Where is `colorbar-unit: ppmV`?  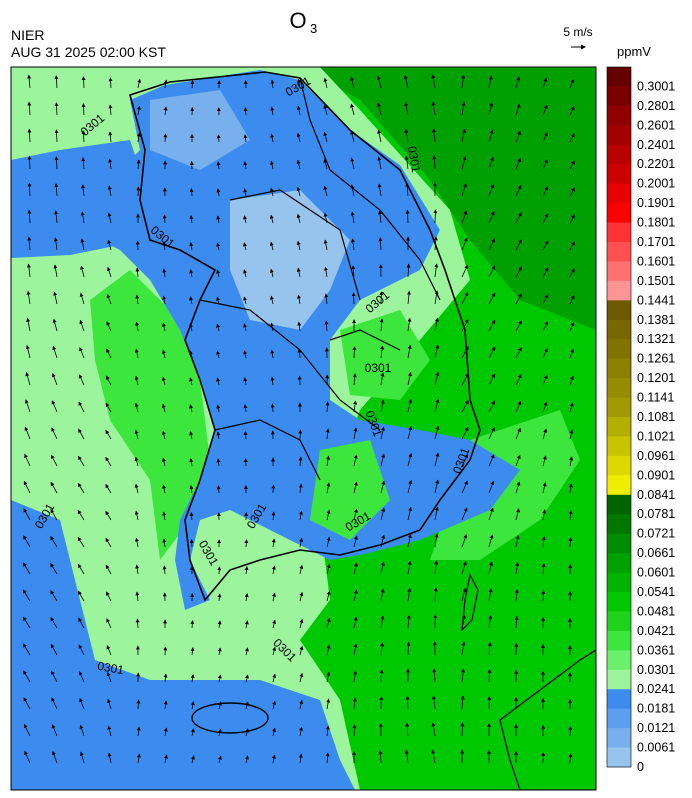
colorbar-unit: ppmV is located at coordinates (634, 51).